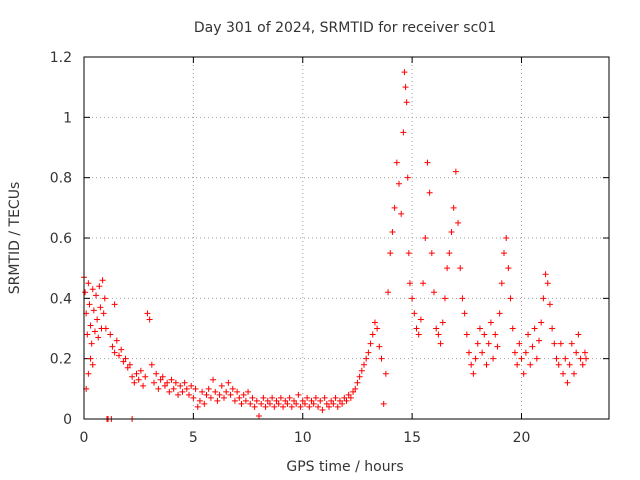  Describe the element at coordinates (61, 58) in the screenshot. I see `y-tick-label: 1.2` at that location.